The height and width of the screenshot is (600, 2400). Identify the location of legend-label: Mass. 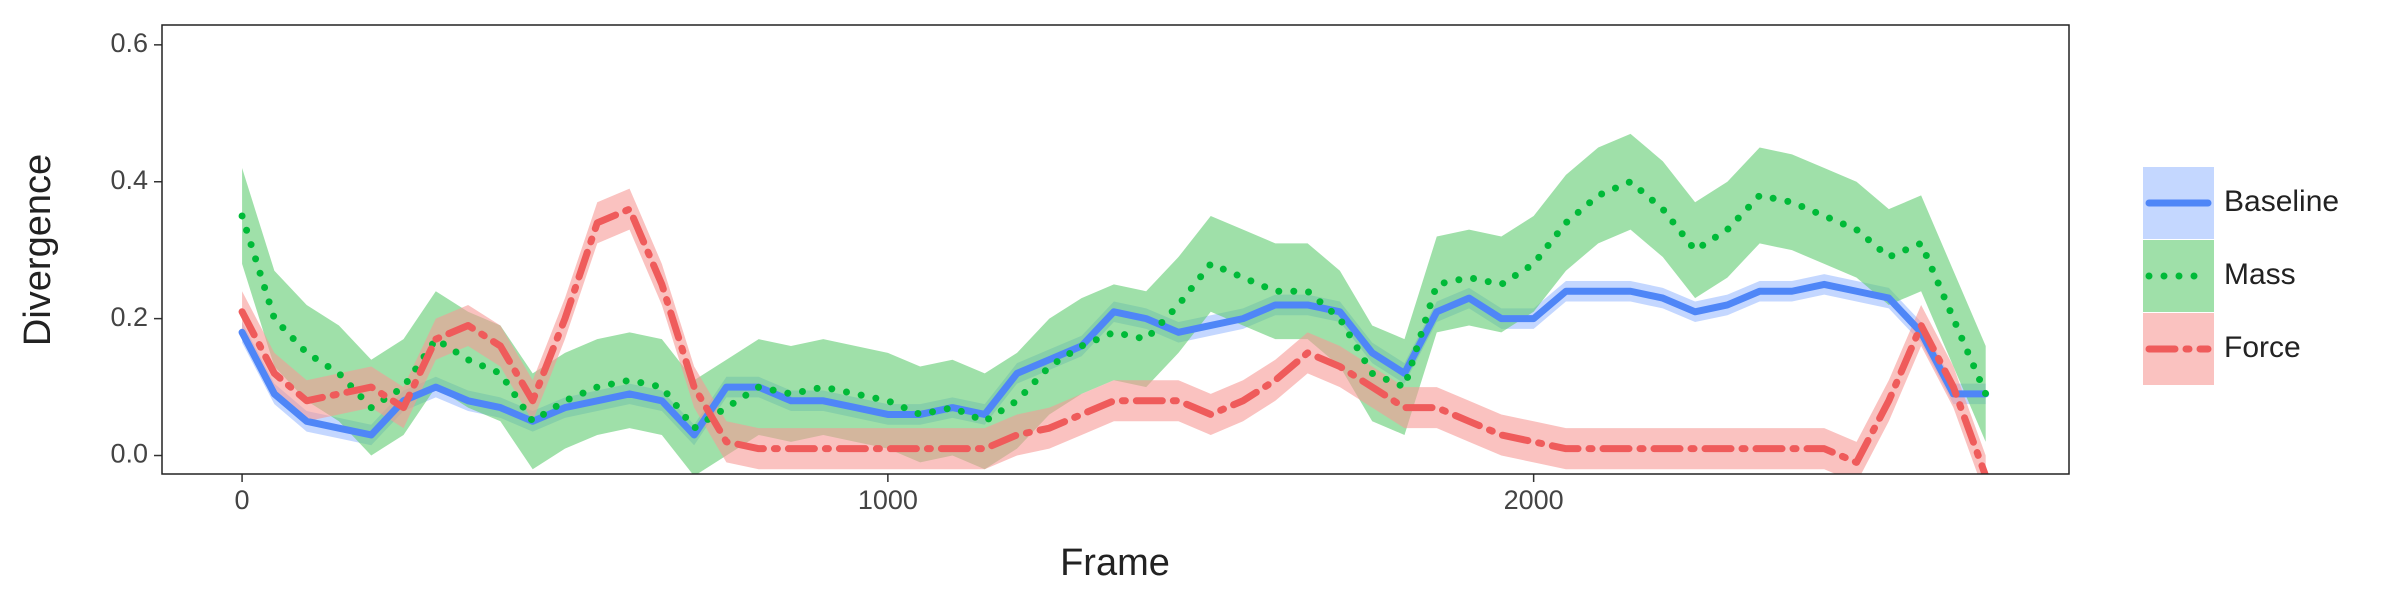
(2260, 274).